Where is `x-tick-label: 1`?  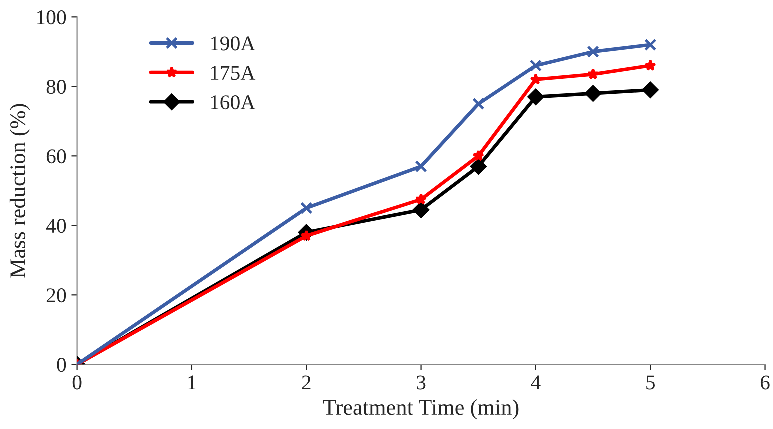 x-tick-label: 1 is located at coordinates (192, 383).